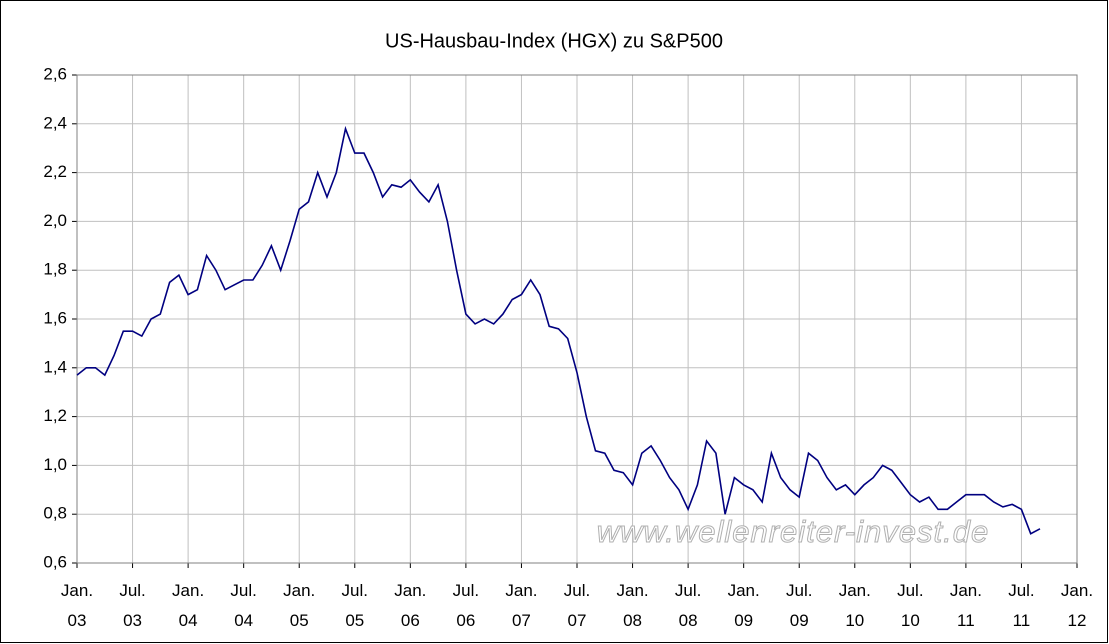 Image resolution: width=1109 pixels, height=644 pixels. What do you see at coordinates (410, 605) in the screenshot?
I see `x-tick-label: Jan. 06` at bounding box center [410, 605].